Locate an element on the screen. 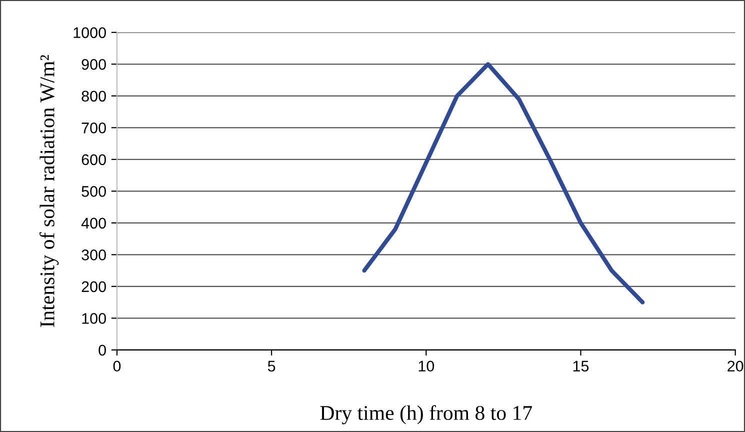 This screenshot has width=745, height=432. y-tick-label: 200 is located at coordinates (94, 286).